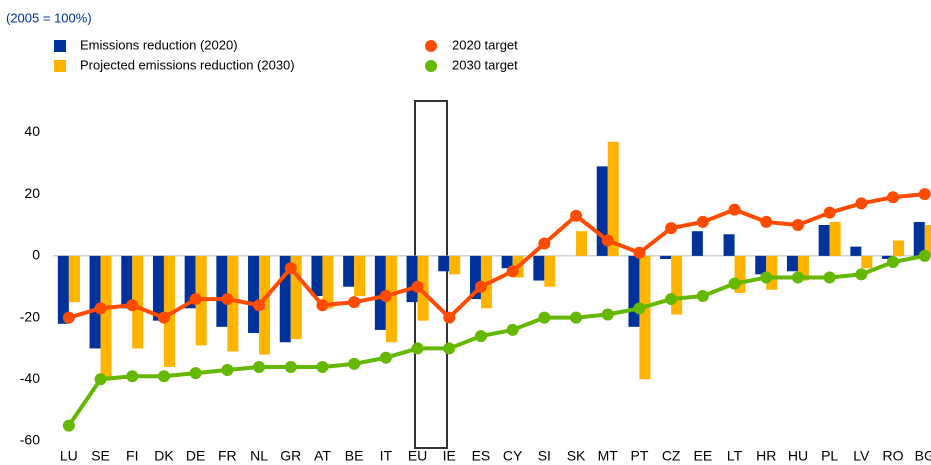 This screenshot has height=465, width=931. I want to click on x-tick-label: EE, so click(703, 456).